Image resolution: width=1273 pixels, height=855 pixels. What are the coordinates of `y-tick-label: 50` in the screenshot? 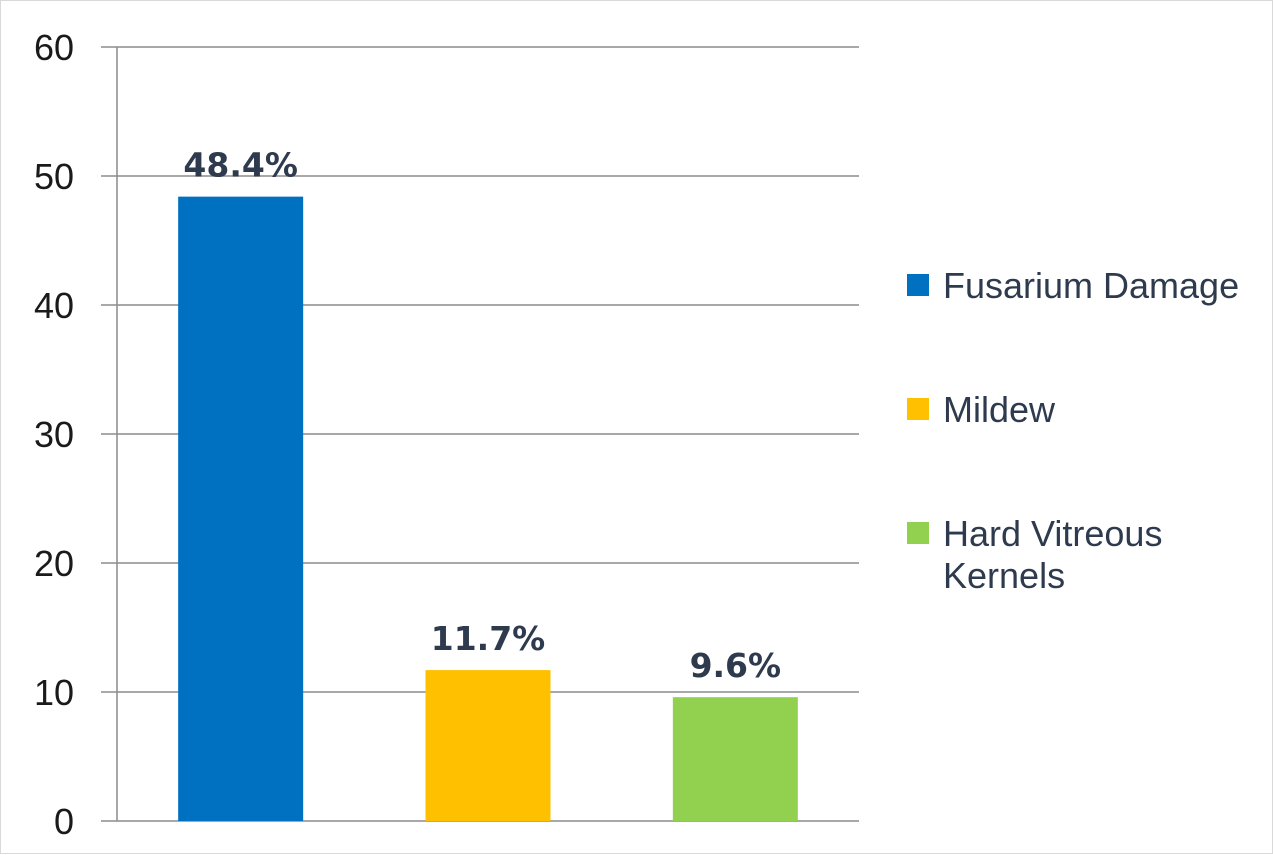 It's located at (54, 176).